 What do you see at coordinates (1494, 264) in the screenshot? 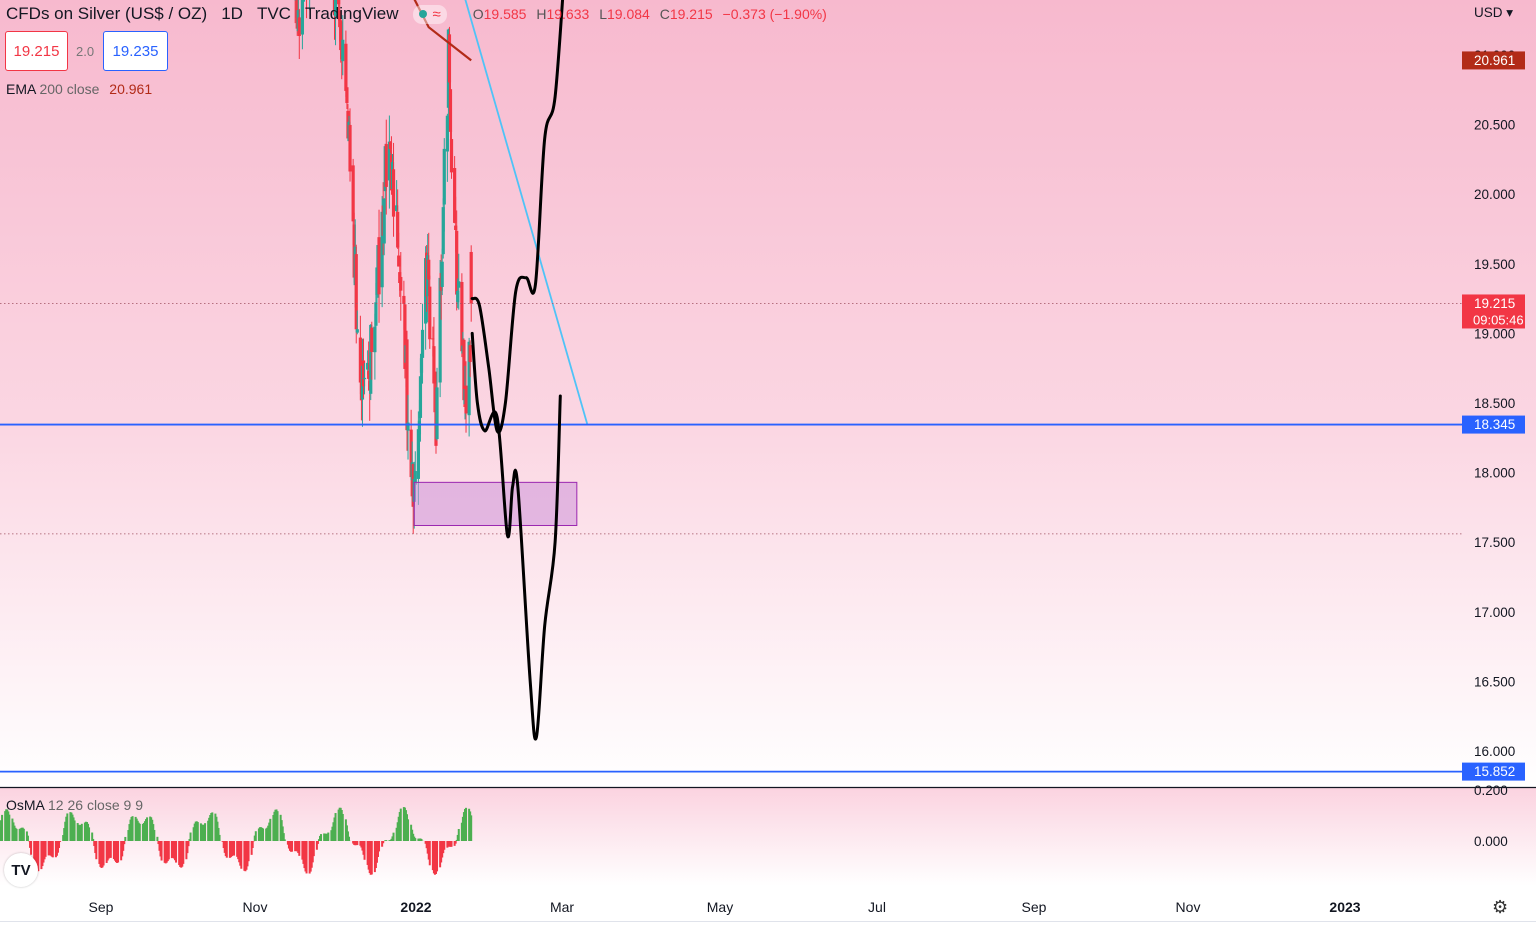
I see `price-tick-label: 19.500` at bounding box center [1494, 264].